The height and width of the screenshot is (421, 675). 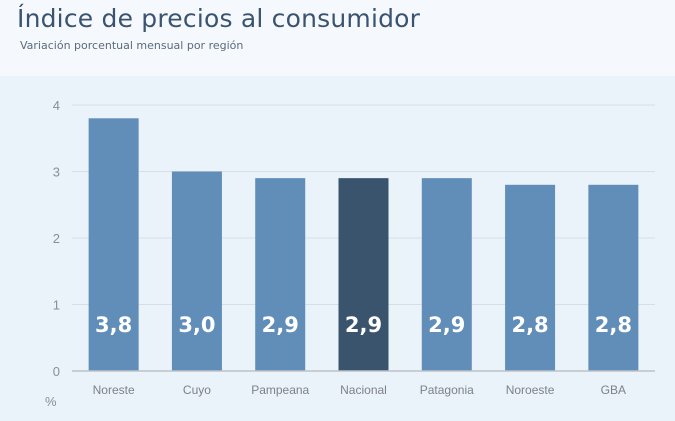 I want to click on bar-noreste, so click(x=113, y=244).